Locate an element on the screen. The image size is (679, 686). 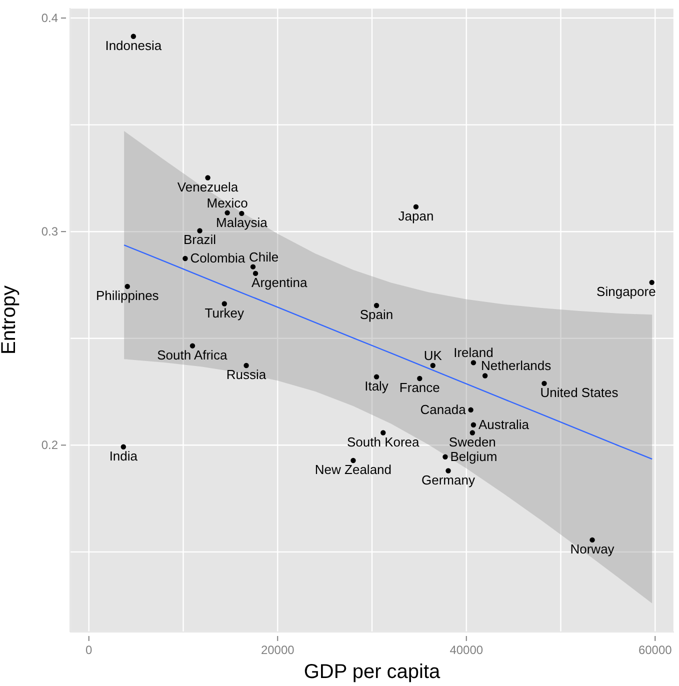
annotation: Chile is located at coordinates (263, 256).